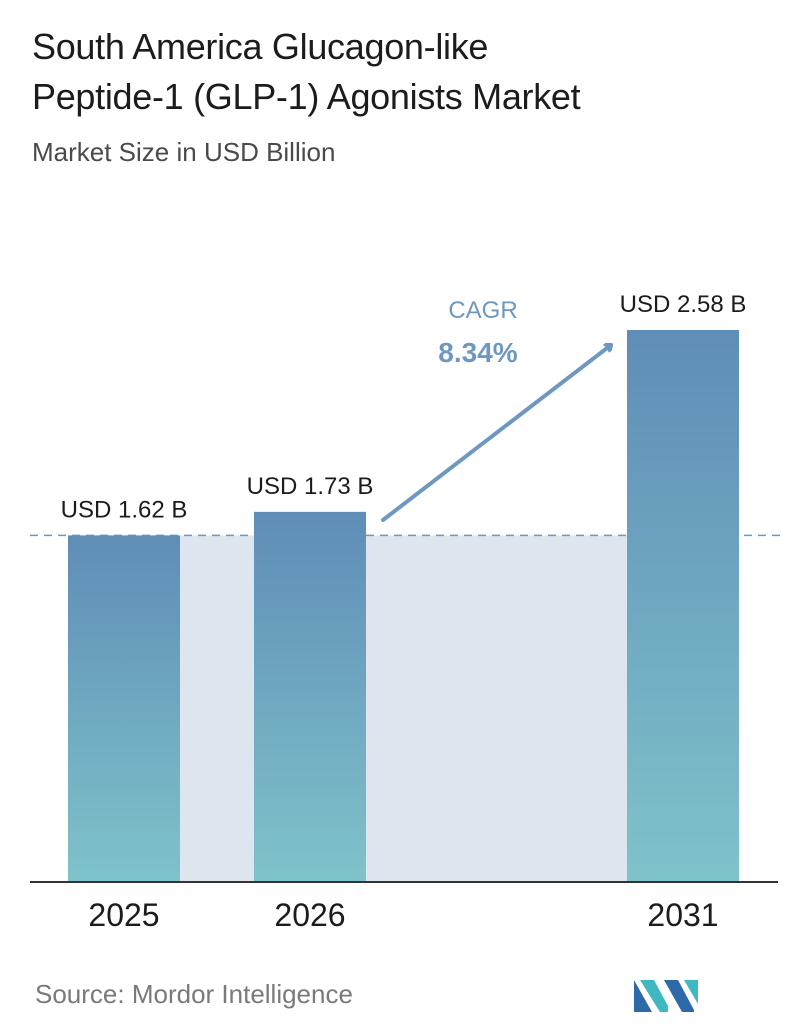 Image resolution: width=796 pixels, height=1034 pixels. I want to click on source-note: Source: Mordor Intelligence, so click(194, 994).